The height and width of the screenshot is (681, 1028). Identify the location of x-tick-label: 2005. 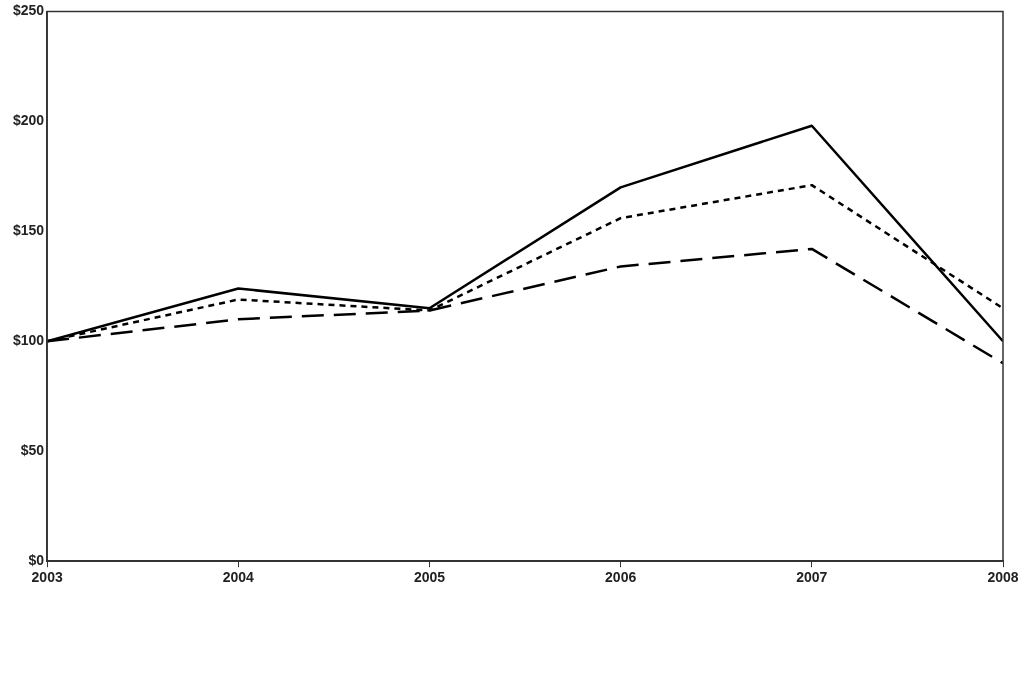
(429, 577).